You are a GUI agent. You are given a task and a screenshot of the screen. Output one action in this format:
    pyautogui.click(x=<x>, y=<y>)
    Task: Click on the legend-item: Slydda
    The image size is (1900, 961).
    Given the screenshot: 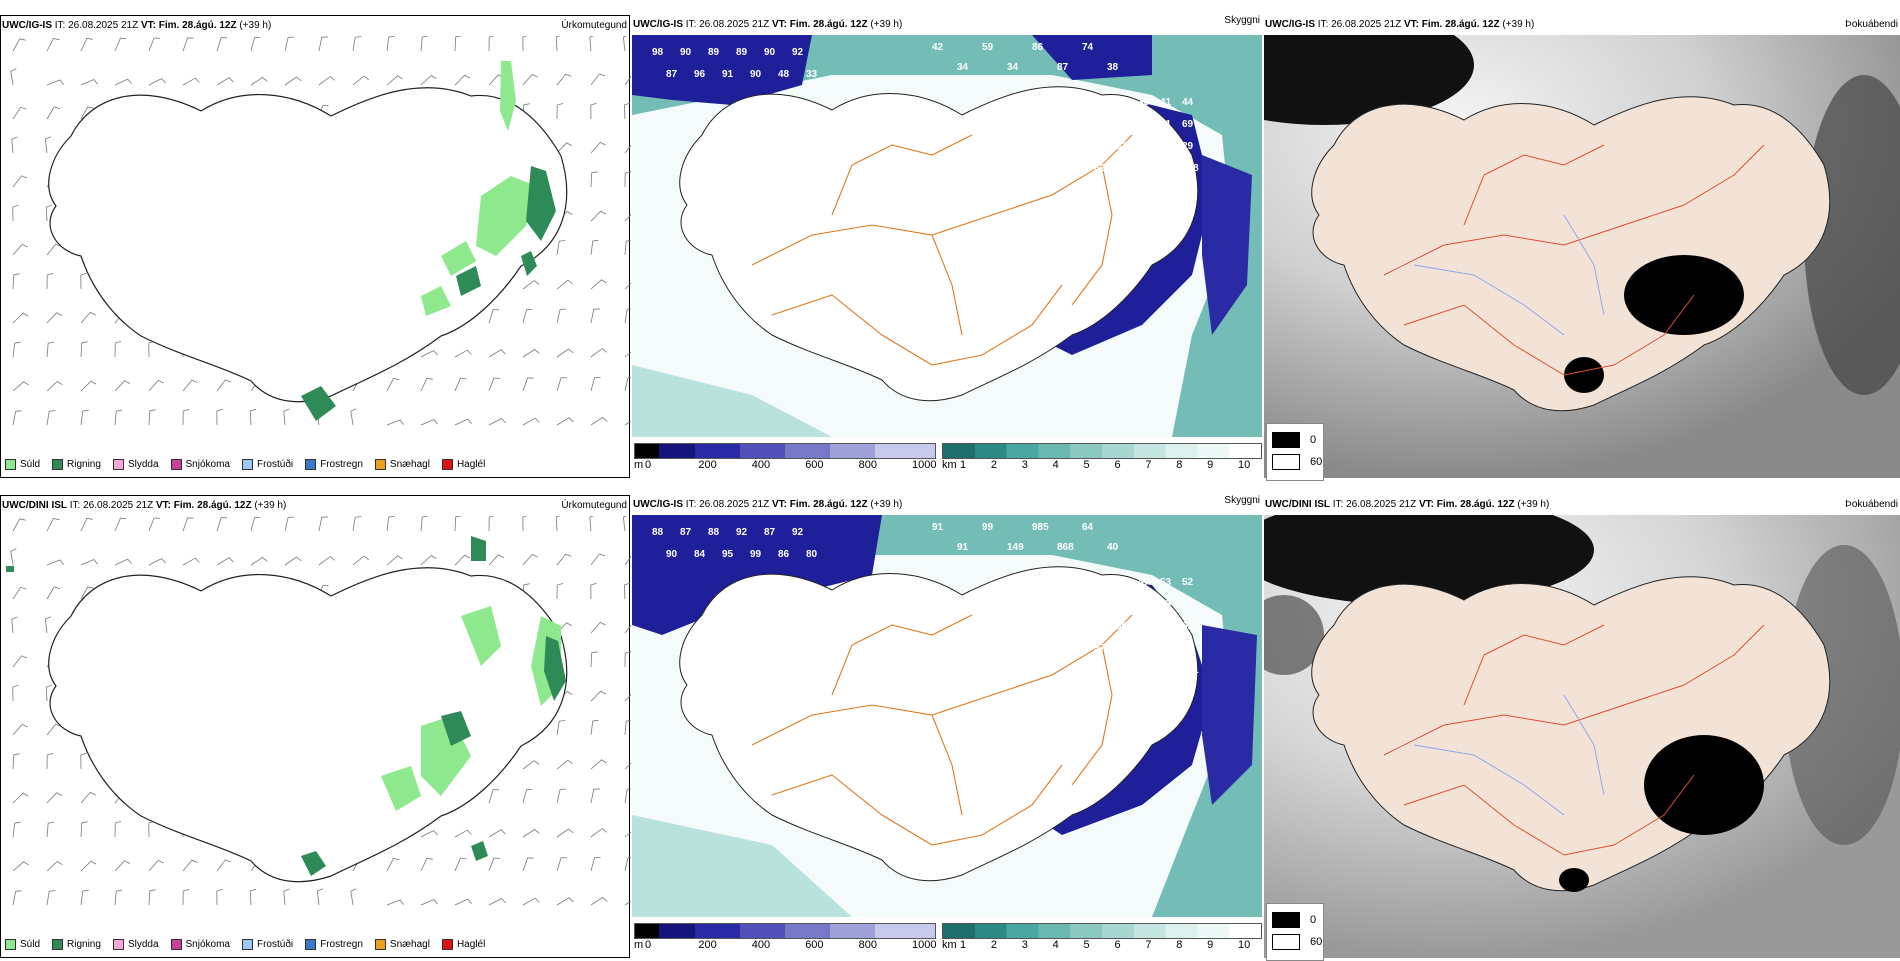 What is the action you would take?
    pyautogui.click(x=135, y=944)
    